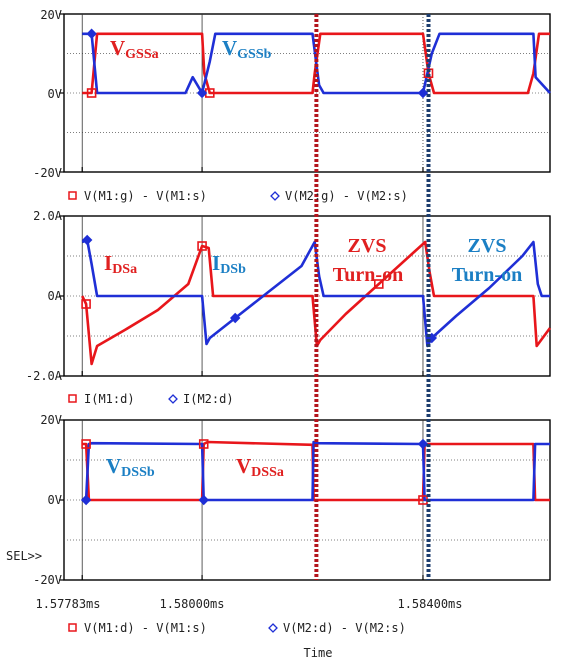 The image size is (566, 661). I want to click on p1-ytick-mid: 0V, so click(55, 94).